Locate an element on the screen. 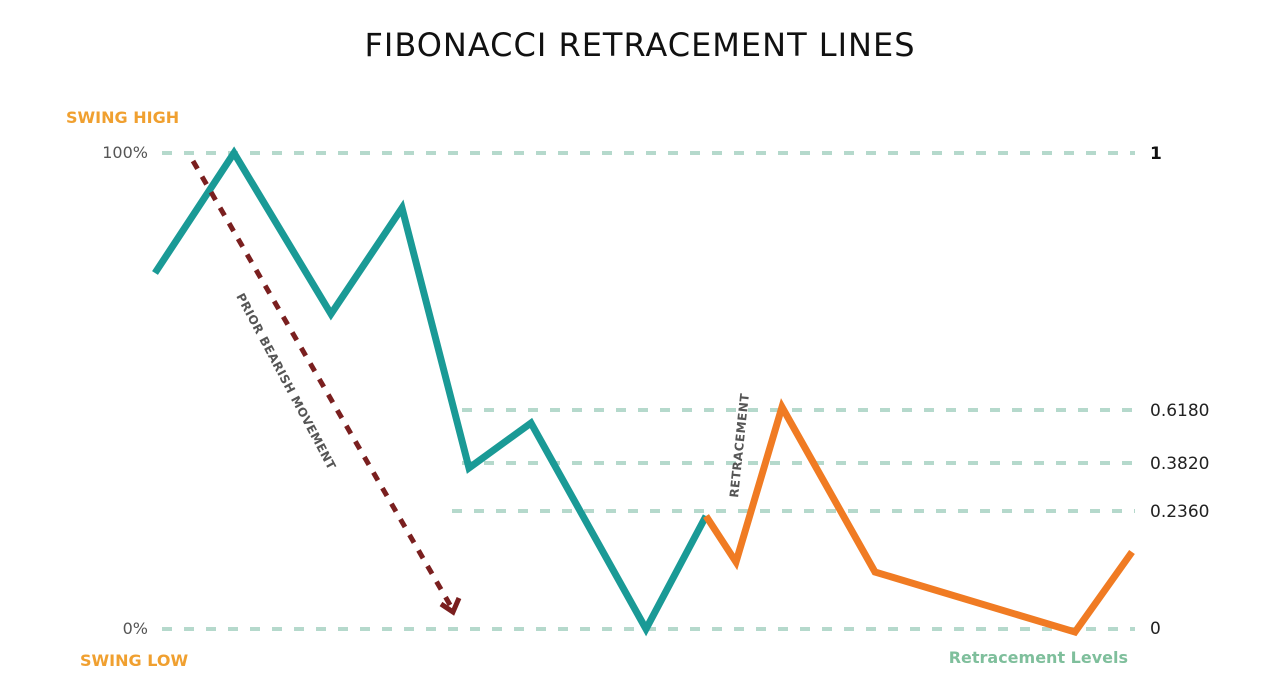  pct-0-label: 0% is located at coordinates (135, 628).